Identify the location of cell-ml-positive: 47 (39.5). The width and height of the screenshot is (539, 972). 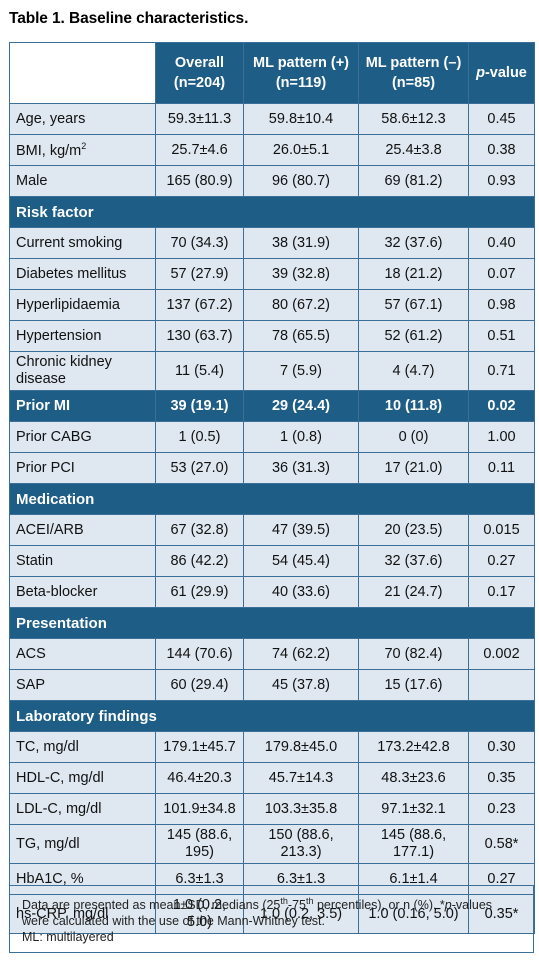
(301, 530).